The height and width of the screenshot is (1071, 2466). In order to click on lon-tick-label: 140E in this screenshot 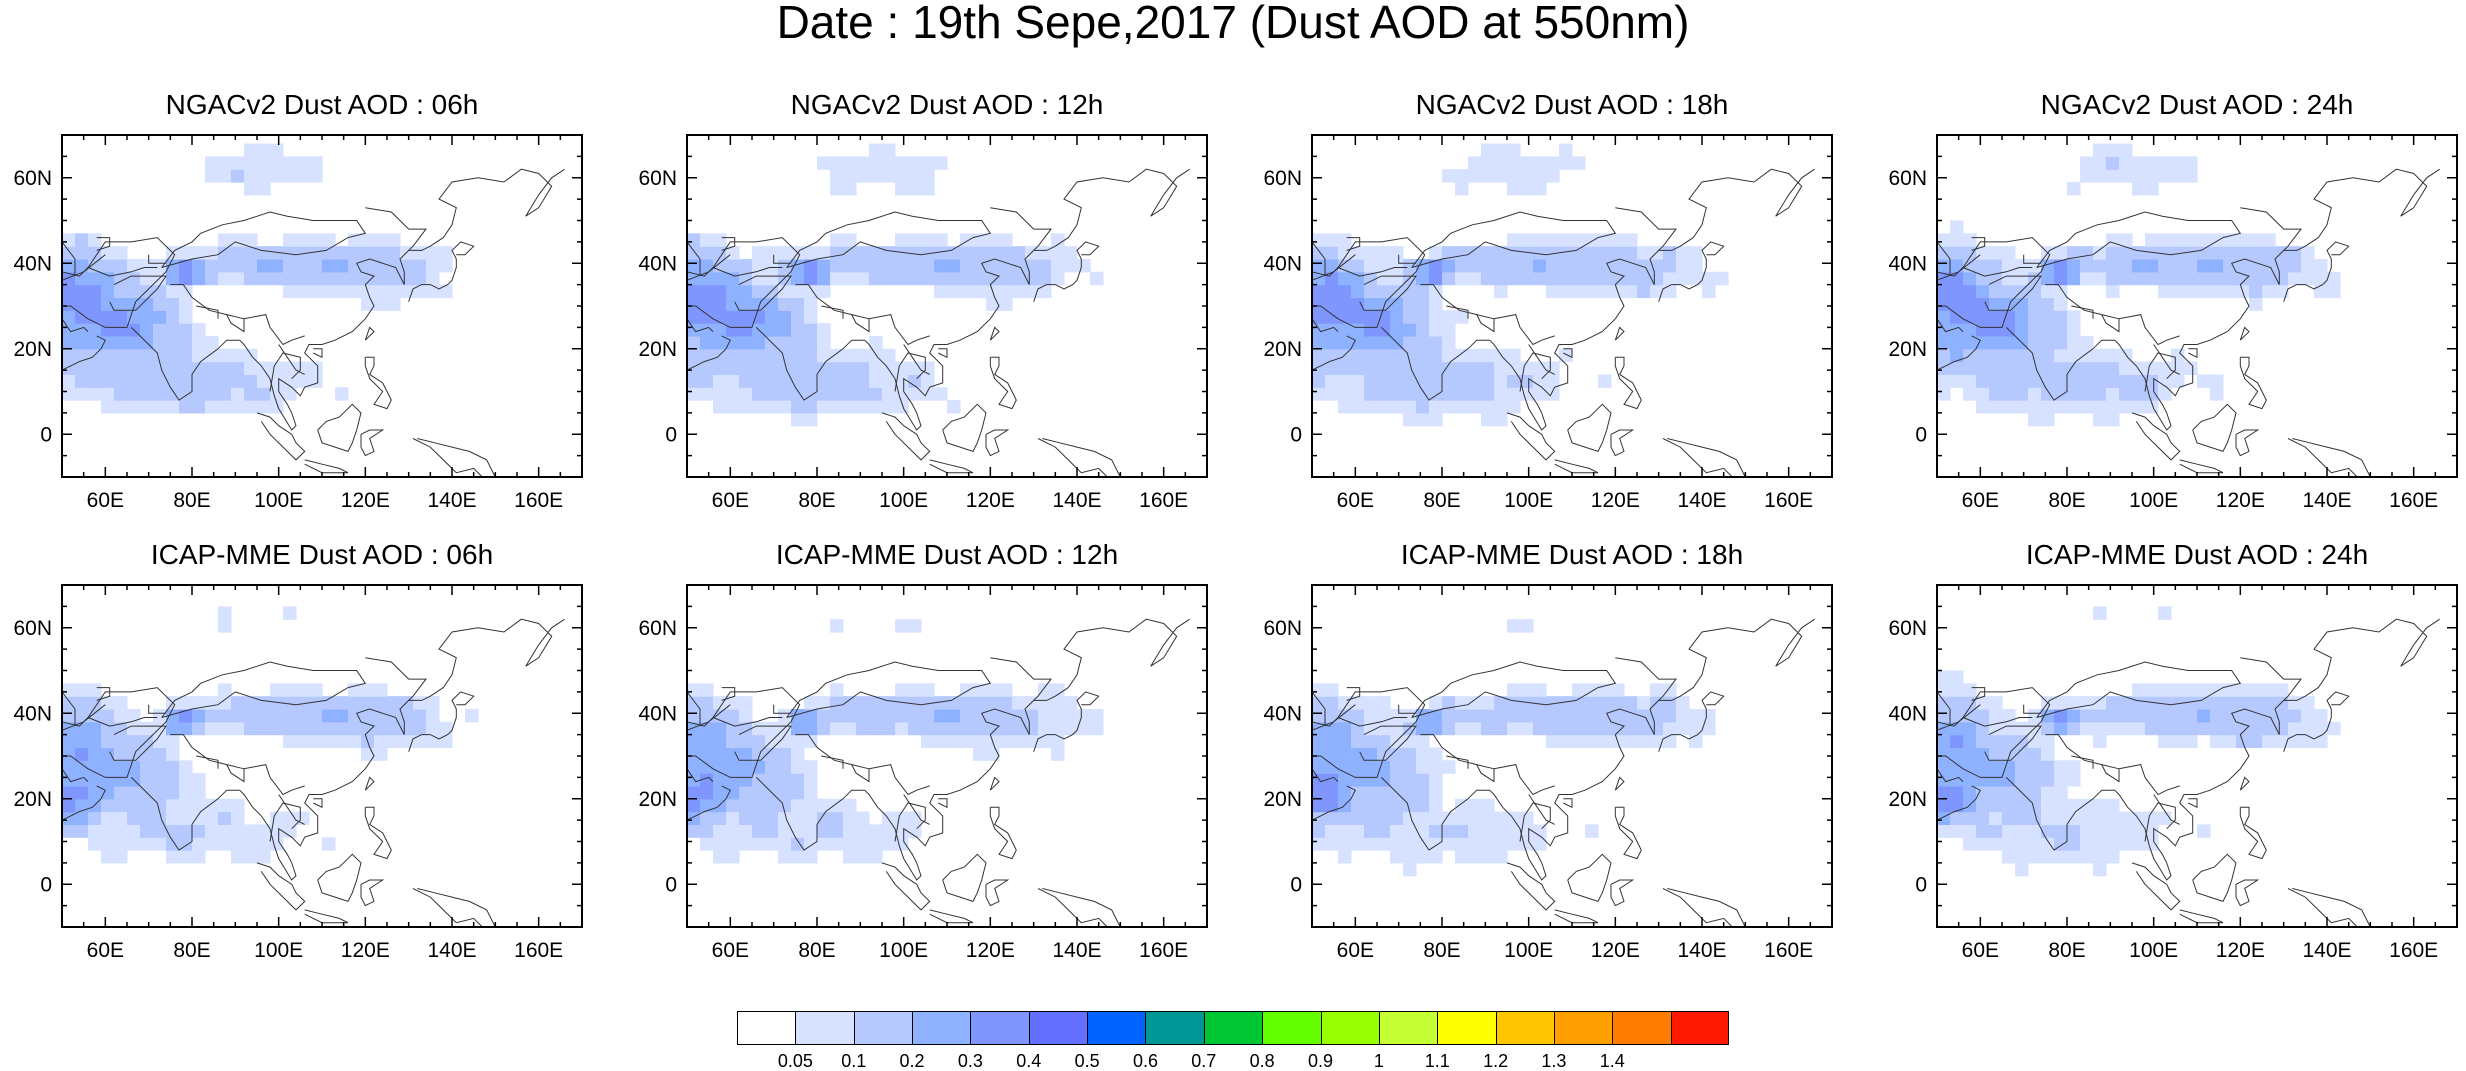, I will do `click(1701, 500)`.